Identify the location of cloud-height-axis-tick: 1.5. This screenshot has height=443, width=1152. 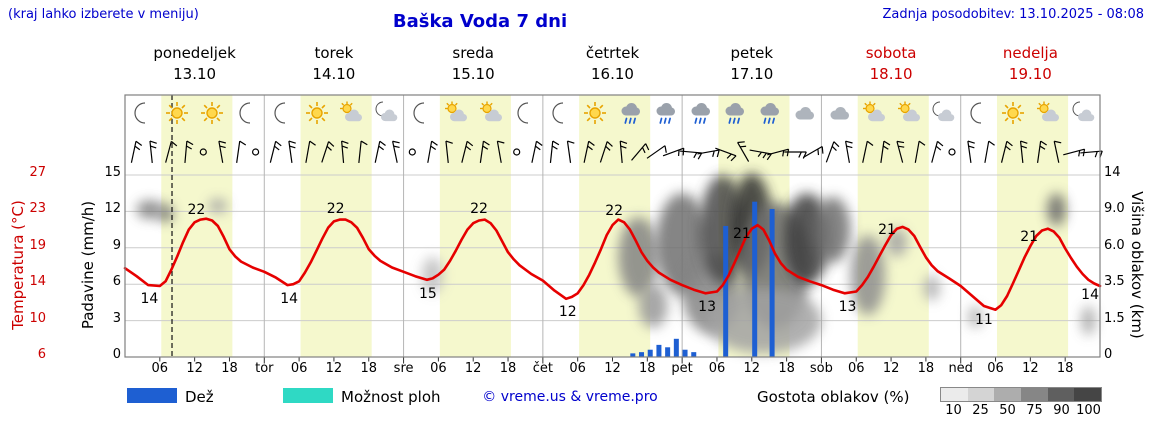
(1114, 318).